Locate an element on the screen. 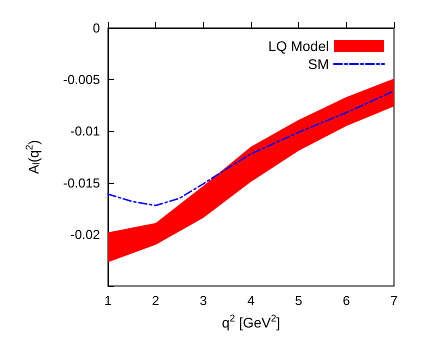  x-tick-label: 1 is located at coordinates (108, 300).